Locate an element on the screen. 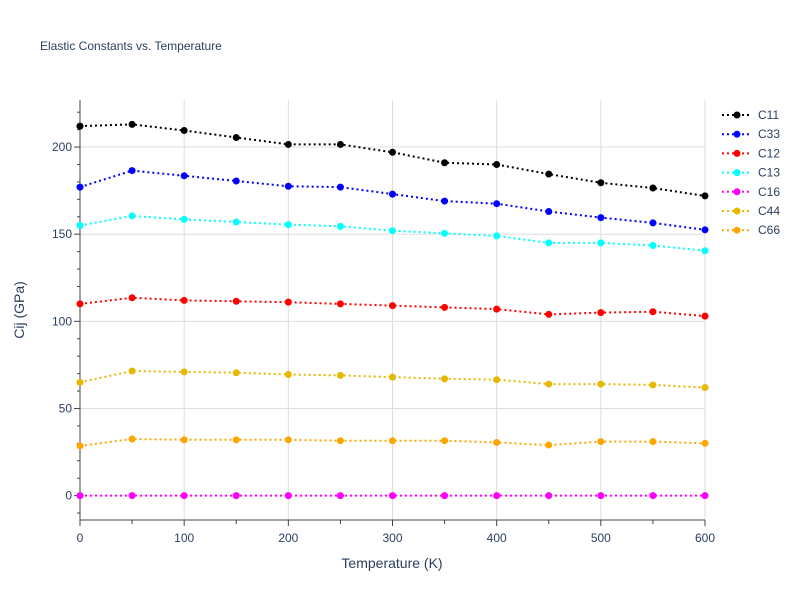 Image resolution: width=800 pixels, height=600 pixels. legend-item-c33: C33 is located at coordinates (751, 134).